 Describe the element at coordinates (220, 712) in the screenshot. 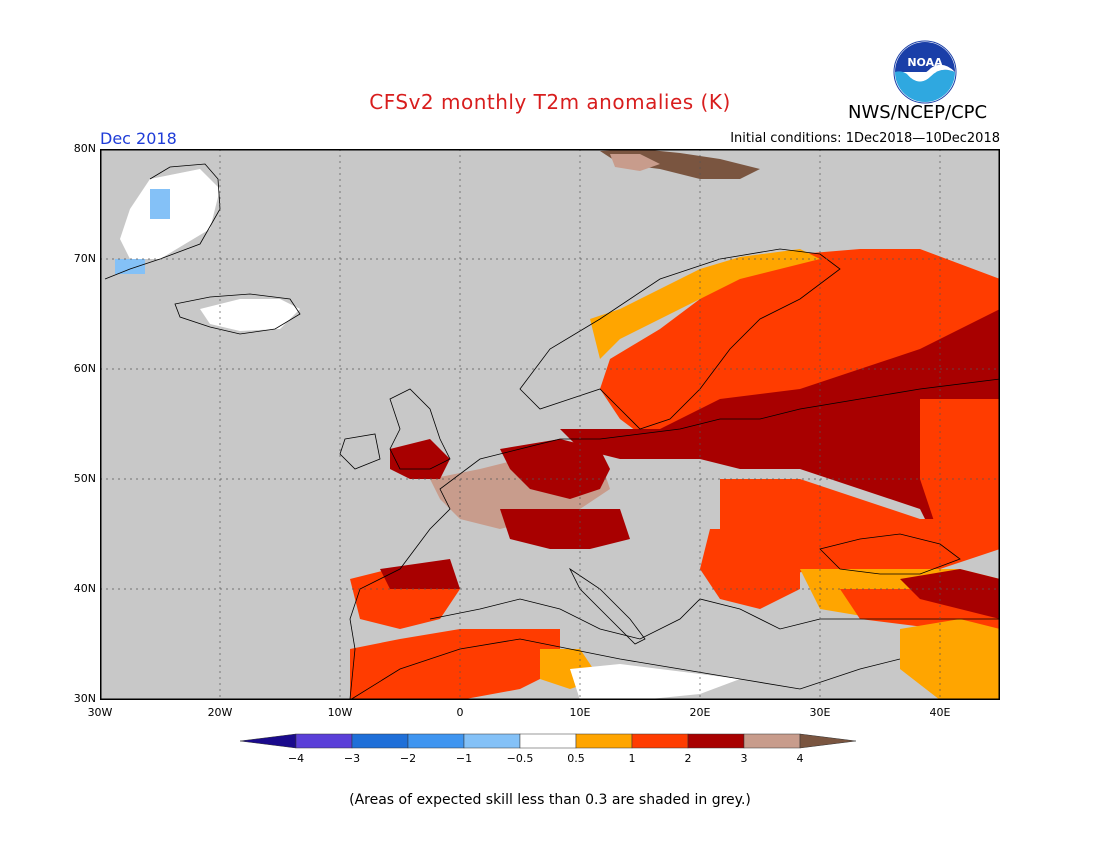

I see `lon-label: 20W` at that location.